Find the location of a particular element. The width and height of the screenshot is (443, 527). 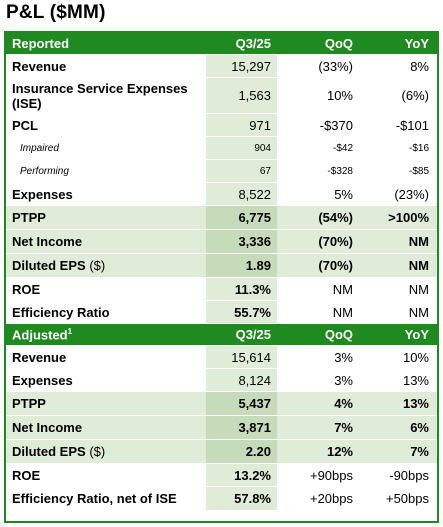

row-q: 11.3% is located at coordinates (241, 289).